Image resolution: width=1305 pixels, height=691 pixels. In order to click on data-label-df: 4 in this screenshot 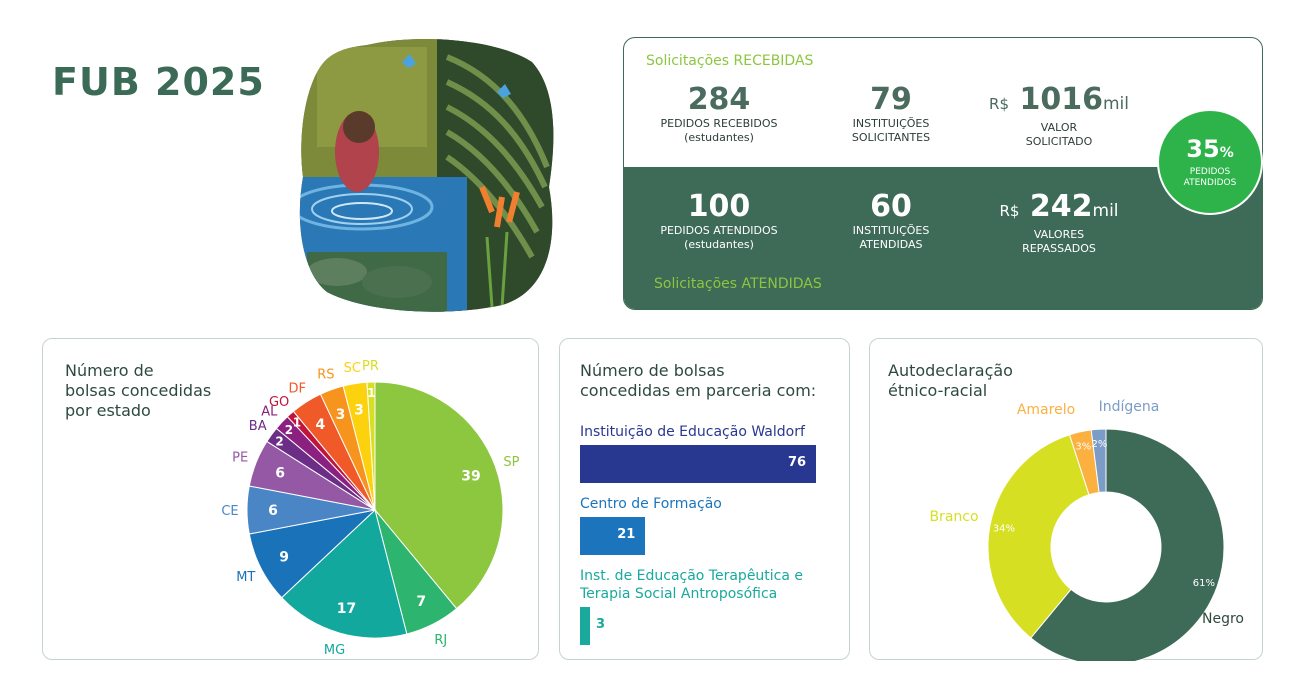, I will do `click(320, 425)`.